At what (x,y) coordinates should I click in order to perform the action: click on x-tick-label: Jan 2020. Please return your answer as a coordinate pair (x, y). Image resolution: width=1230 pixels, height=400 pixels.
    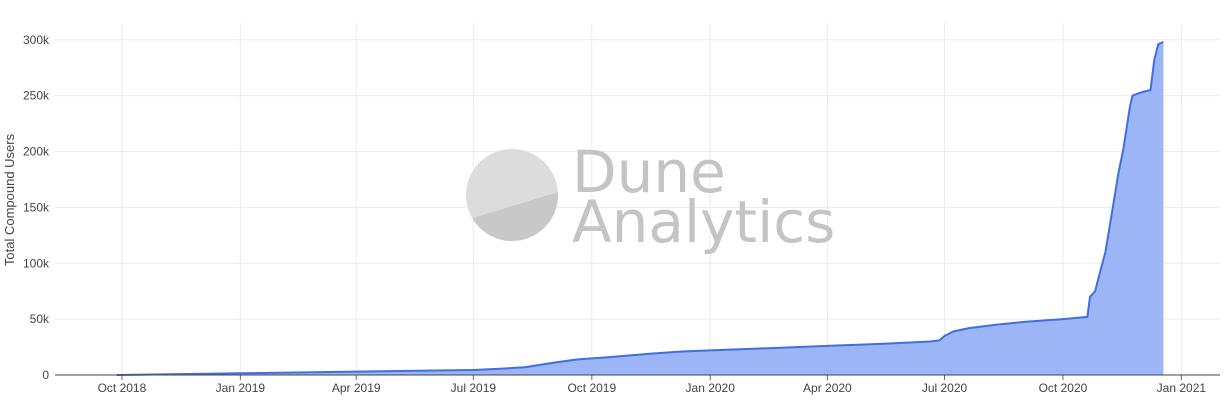
    Looking at the image, I should click on (711, 388).